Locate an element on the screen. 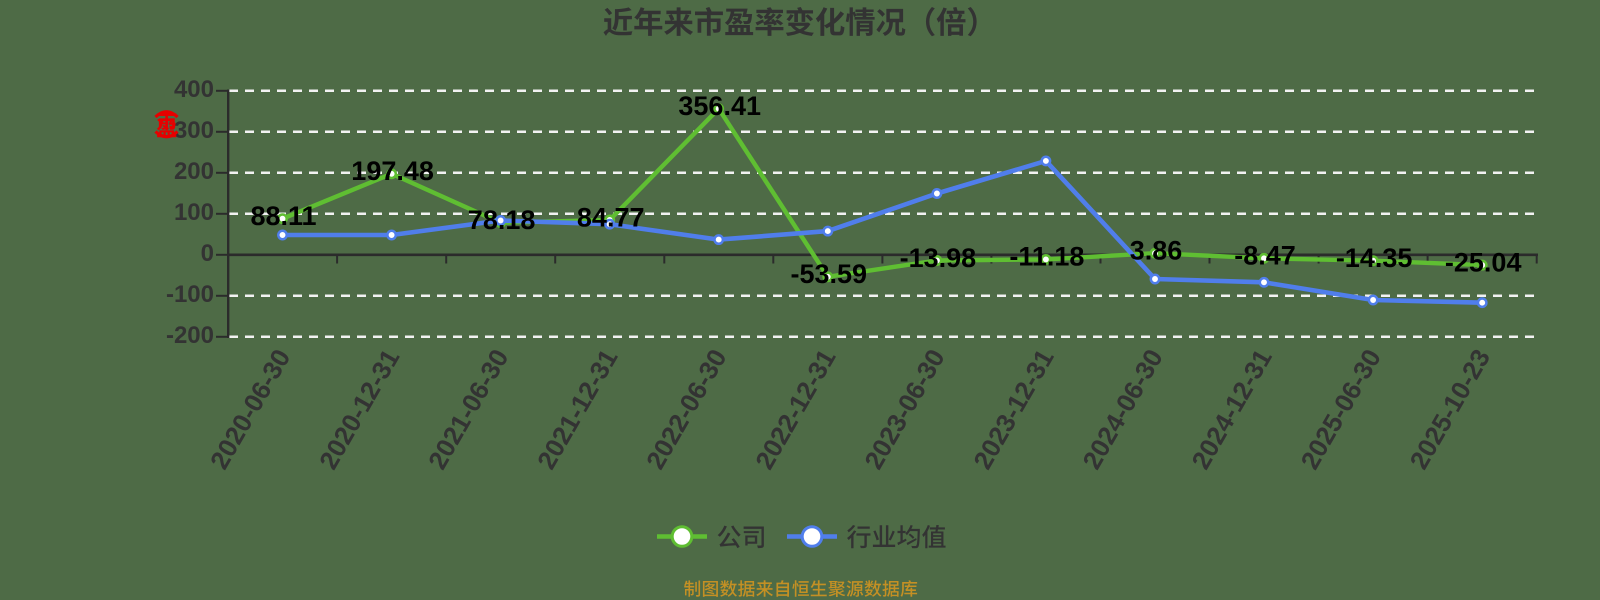 This screenshot has height=600, width=1600. svg-text: -8.47 is located at coordinates (1265, 256).